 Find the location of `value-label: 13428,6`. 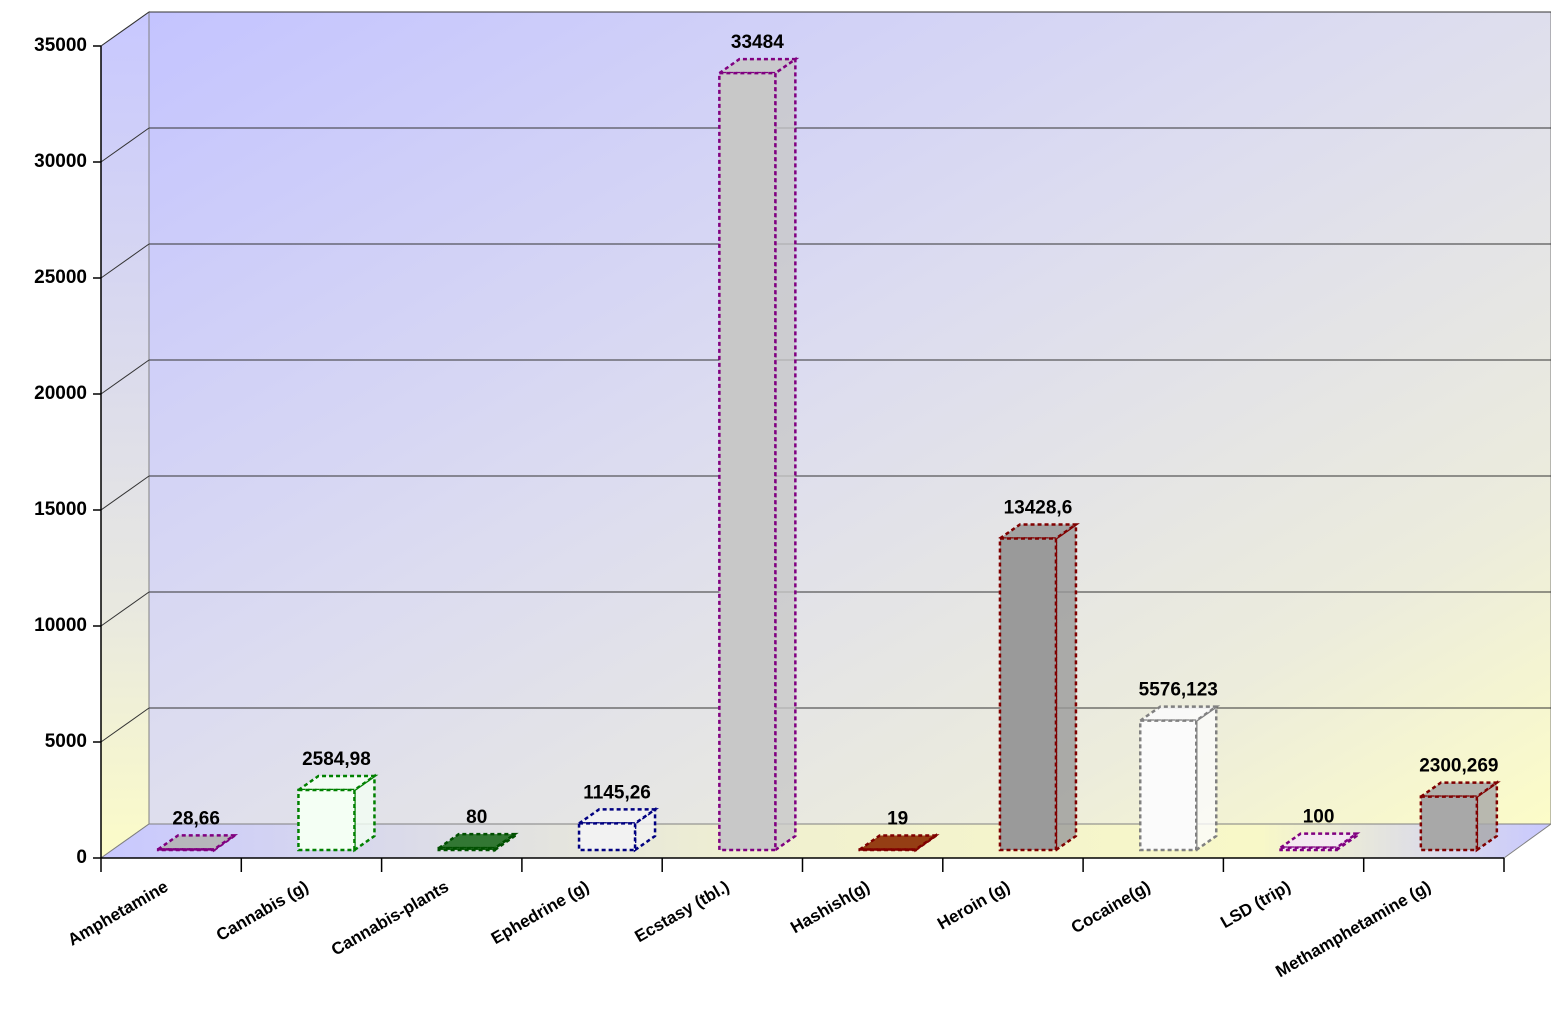

value-label: 13428,6 is located at coordinates (1038, 507).